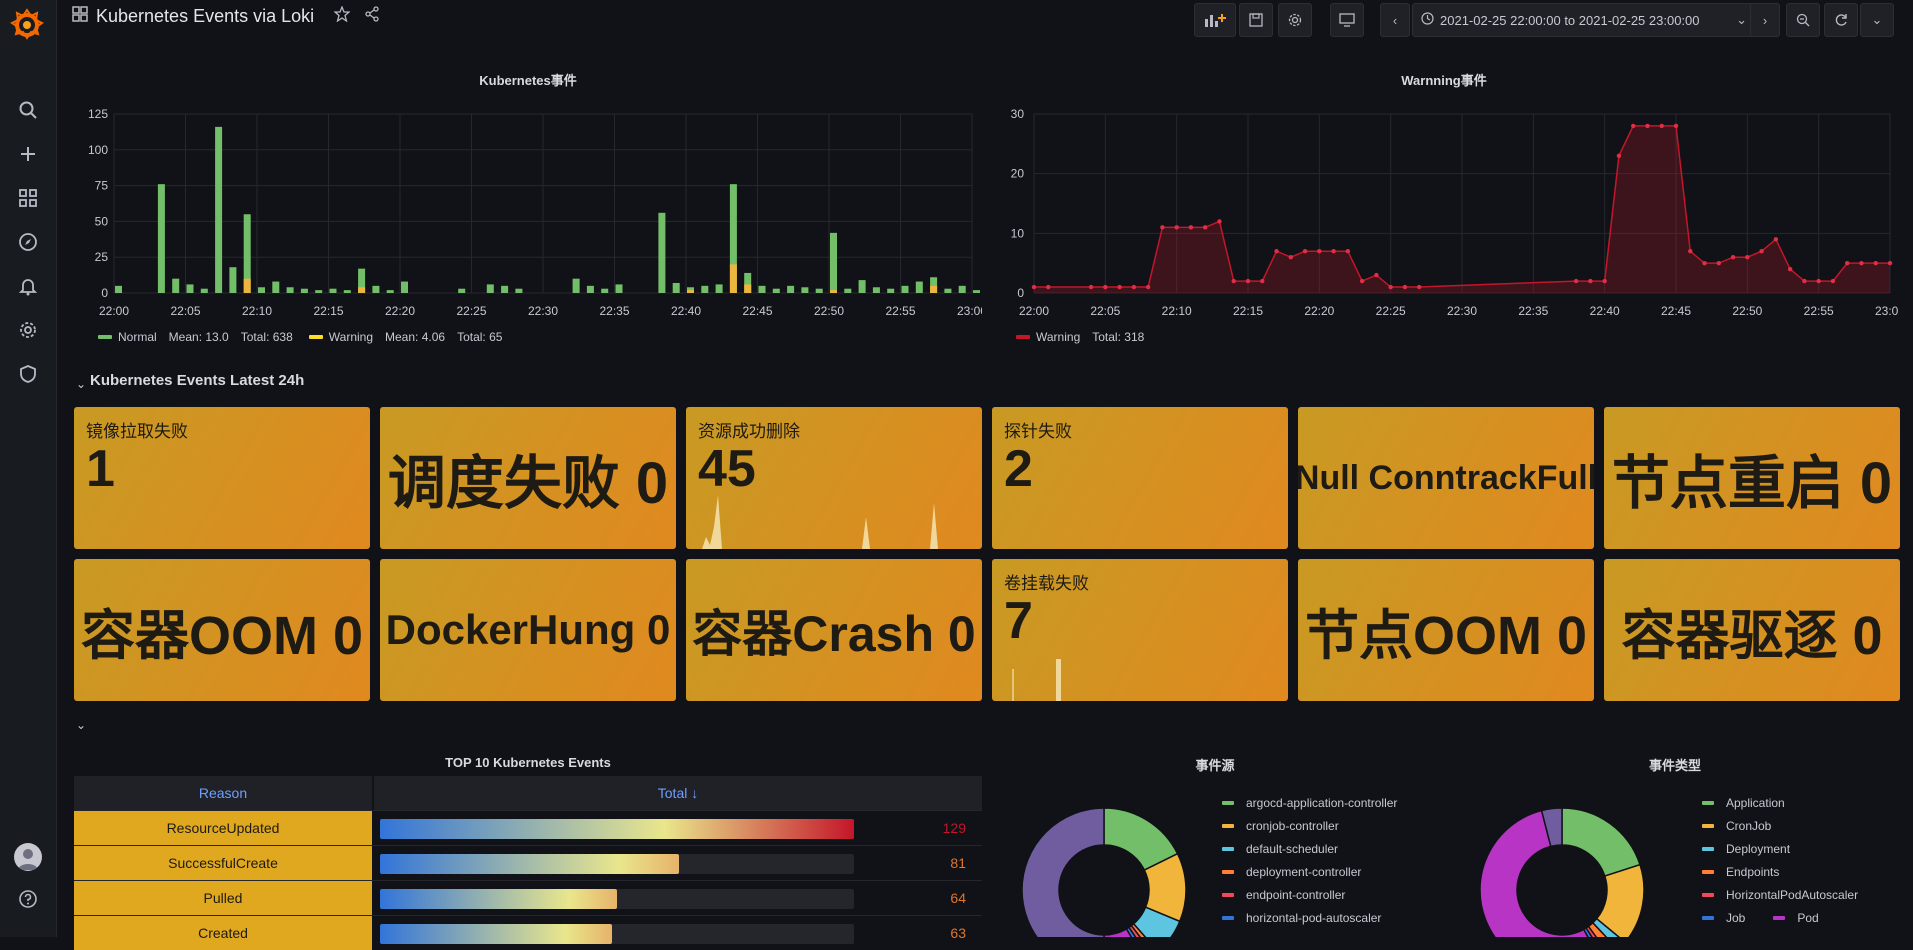 The width and height of the screenshot is (1913, 950). What do you see at coordinates (1322, 802) in the screenshot?
I see `legend-label: argocd-application-controller` at bounding box center [1322, 802].